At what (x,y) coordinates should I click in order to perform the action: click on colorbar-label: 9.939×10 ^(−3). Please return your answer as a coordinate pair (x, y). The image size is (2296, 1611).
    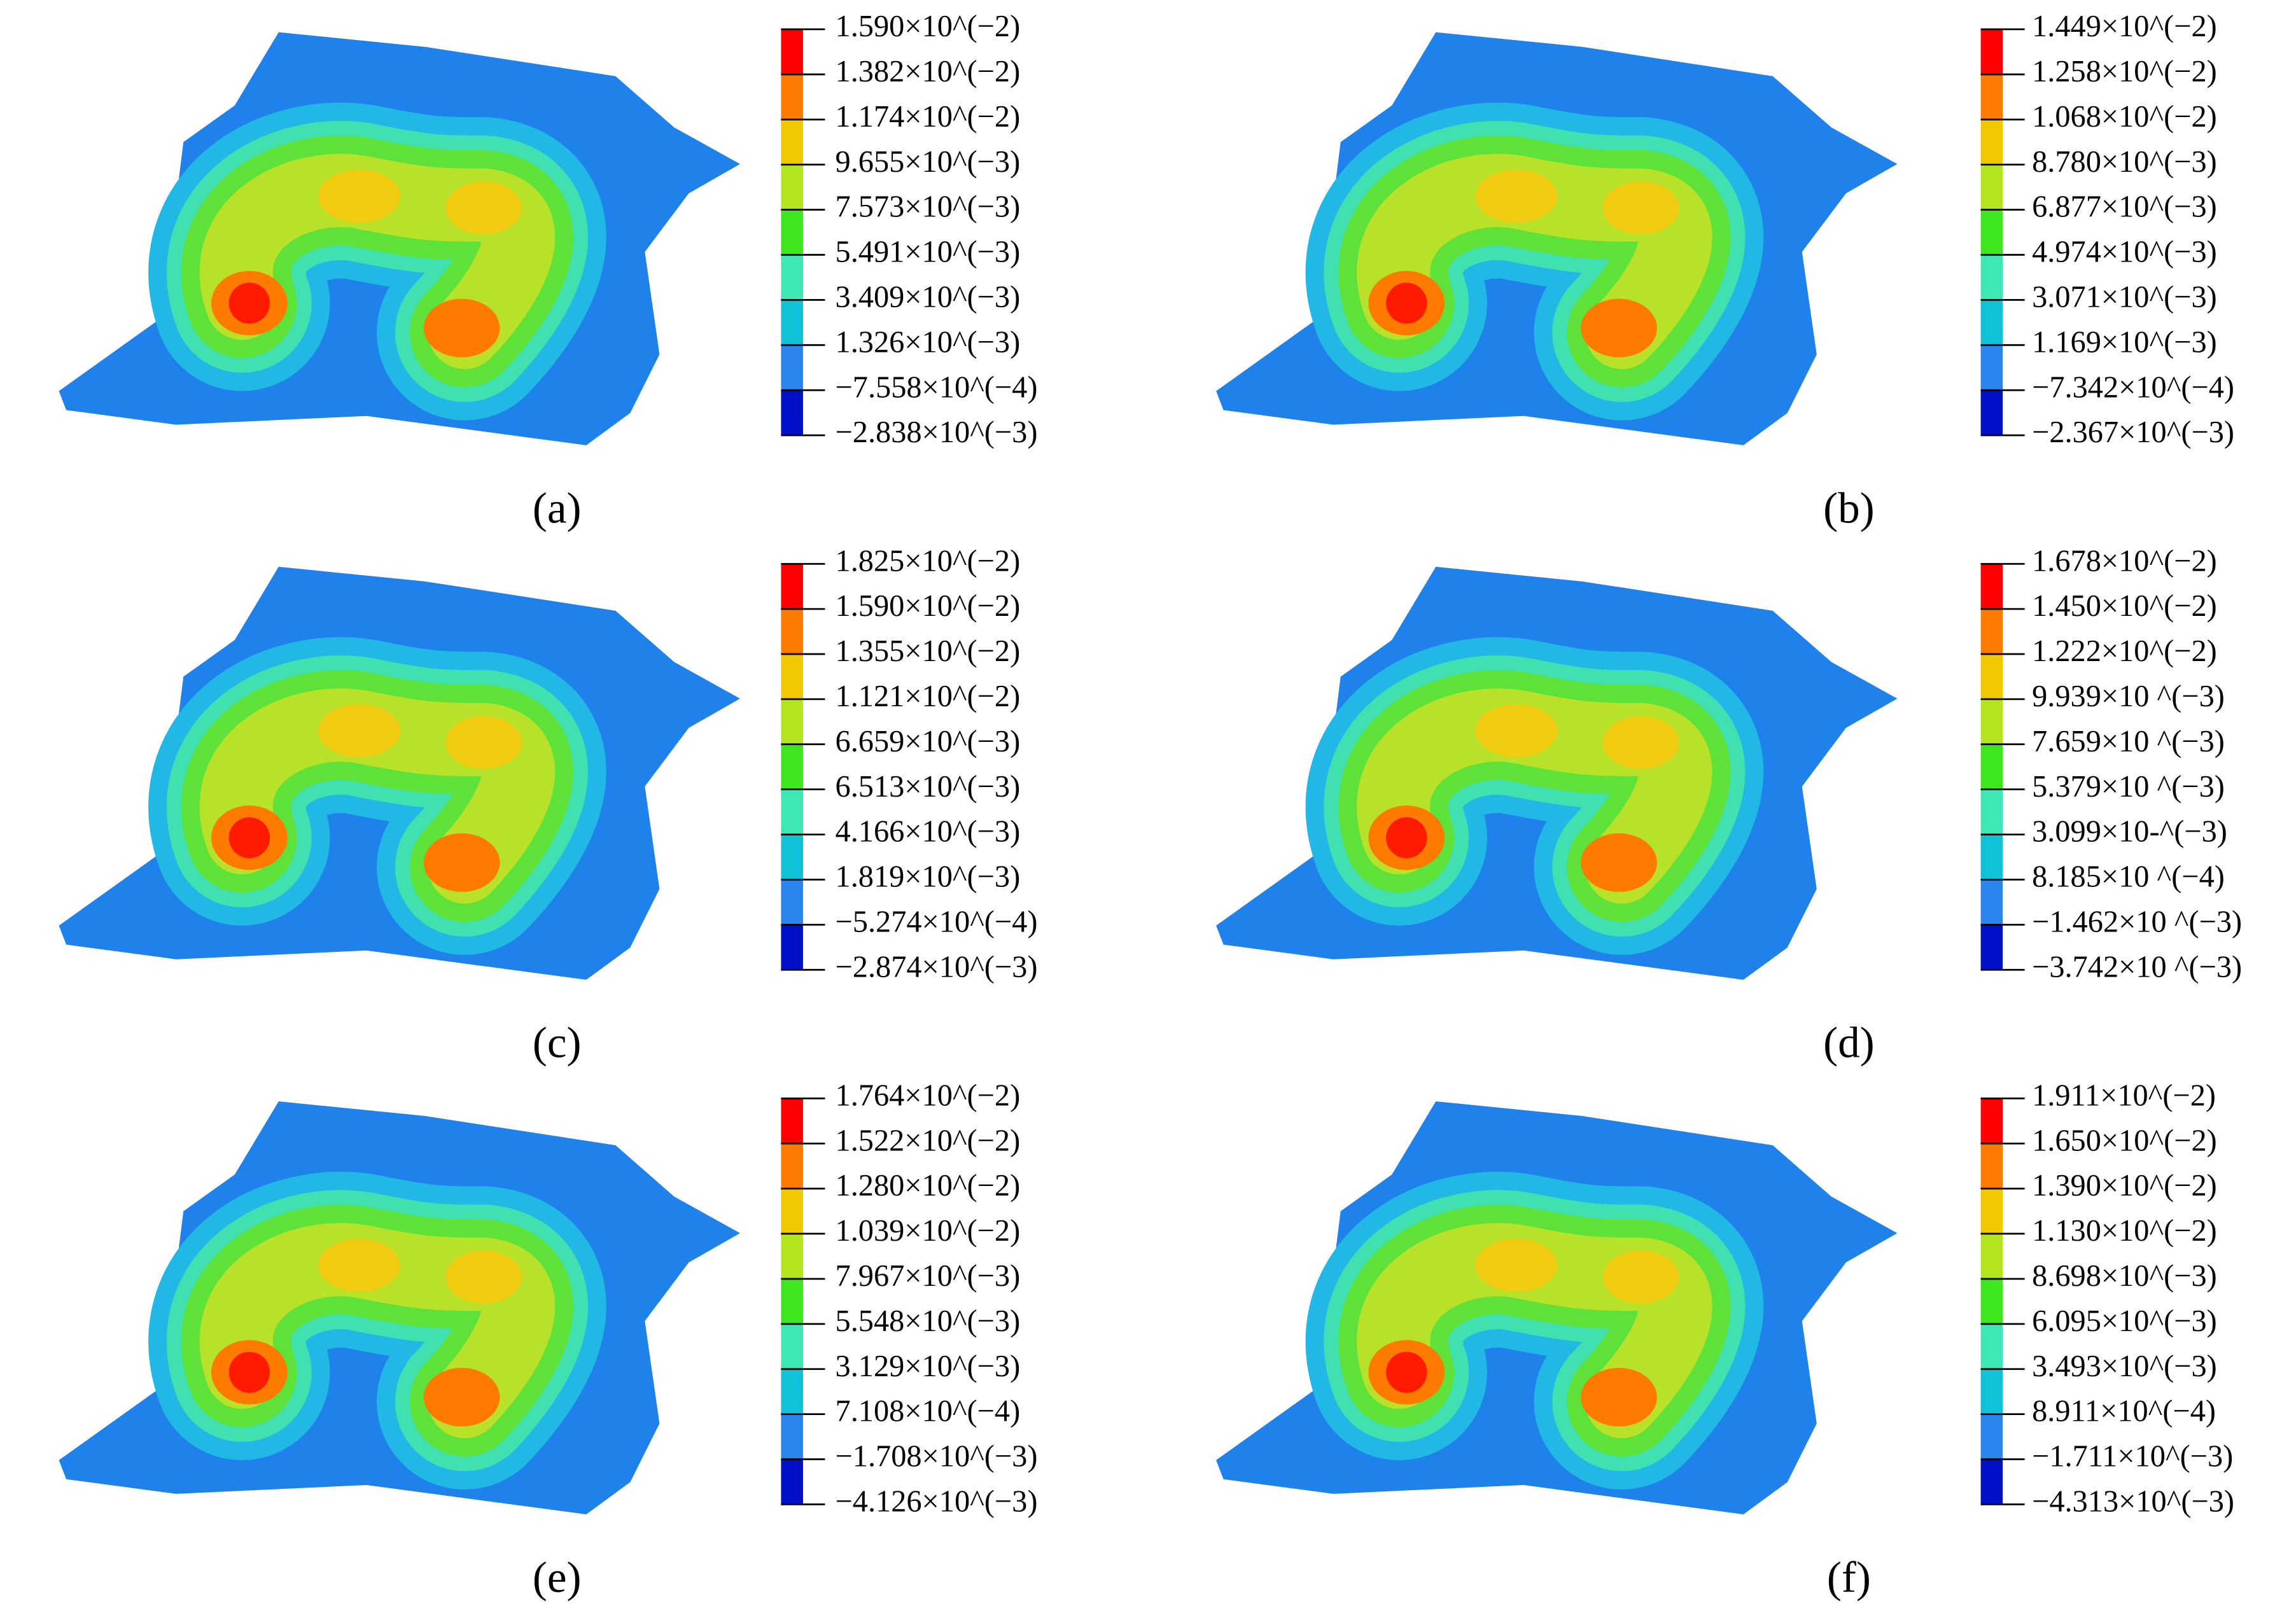
    Looking at the image, I should click on (2128, 696).